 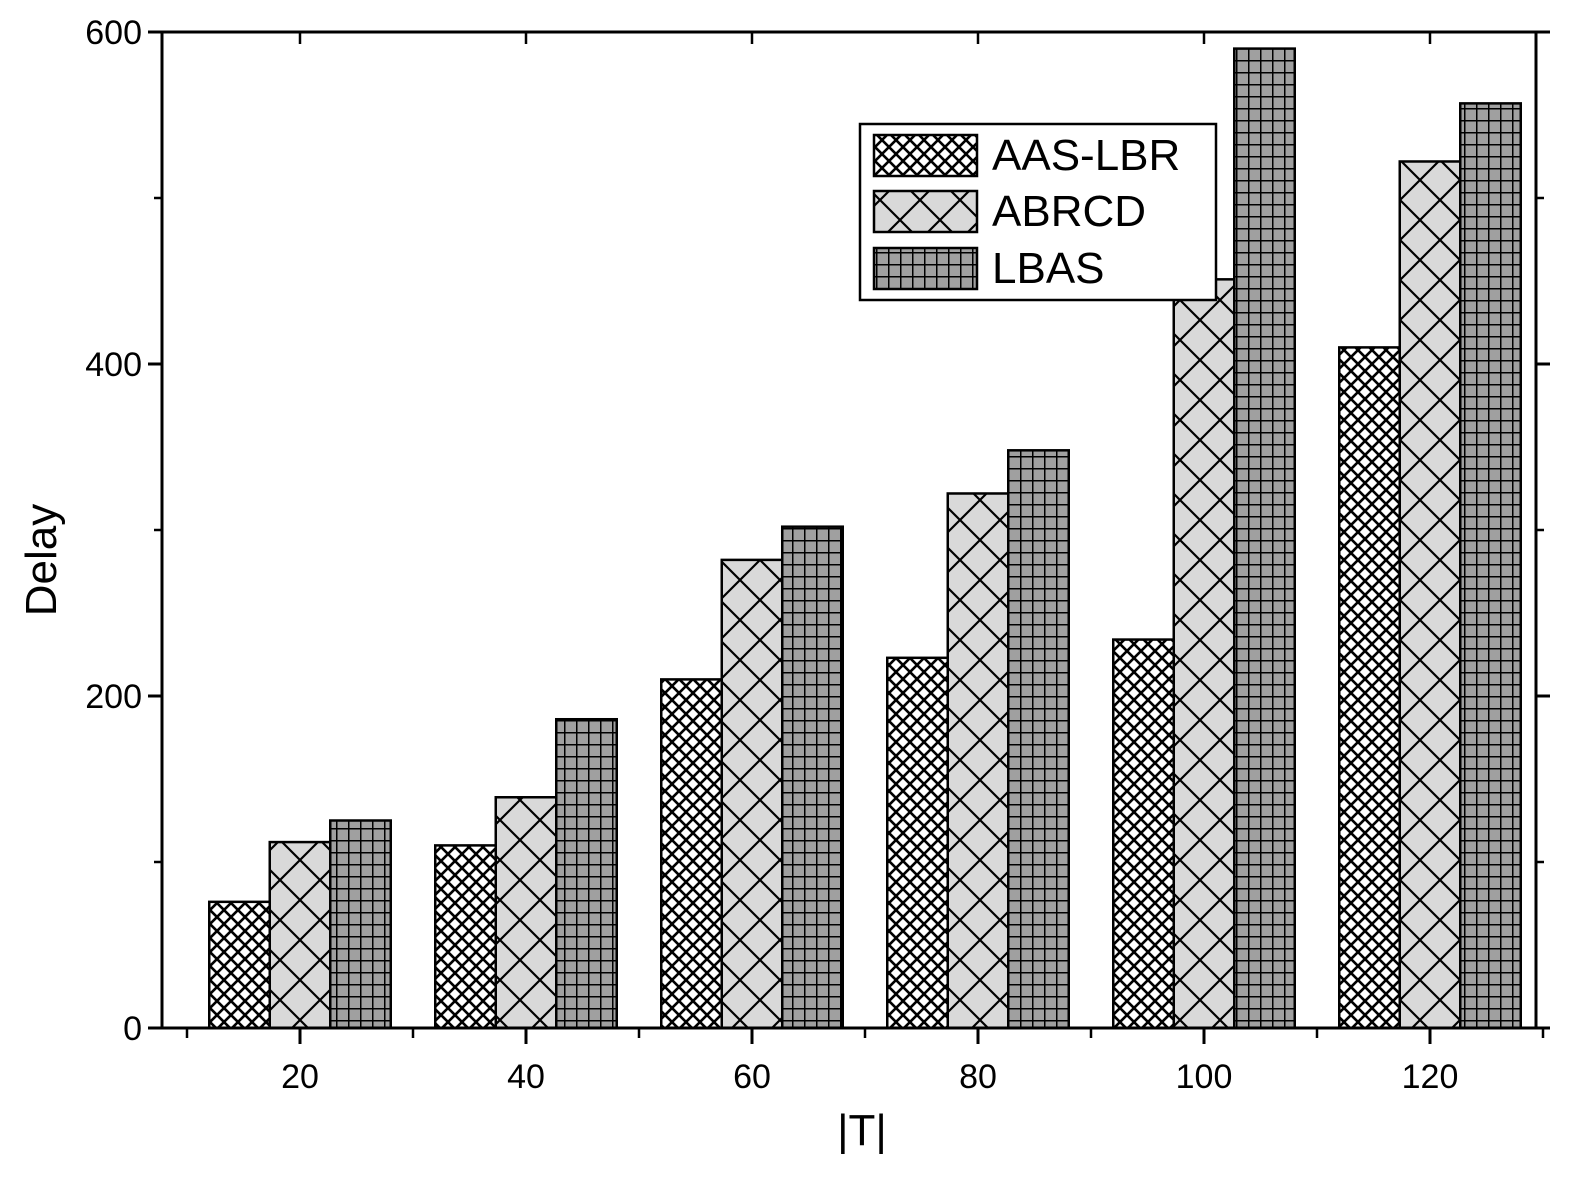 I want to click on legend-item-abrcd: ABRCD, so click(x=1009, y=211).